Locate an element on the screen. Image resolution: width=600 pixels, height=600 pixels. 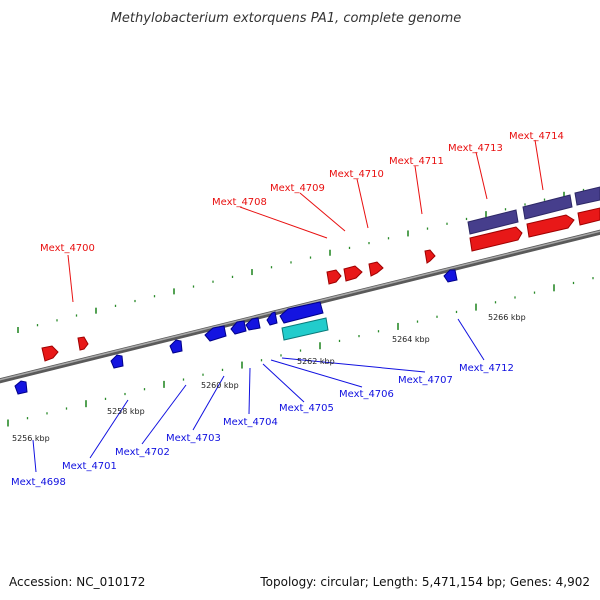
gene-label: Mext_4713 is located at coordinates (475, 148).